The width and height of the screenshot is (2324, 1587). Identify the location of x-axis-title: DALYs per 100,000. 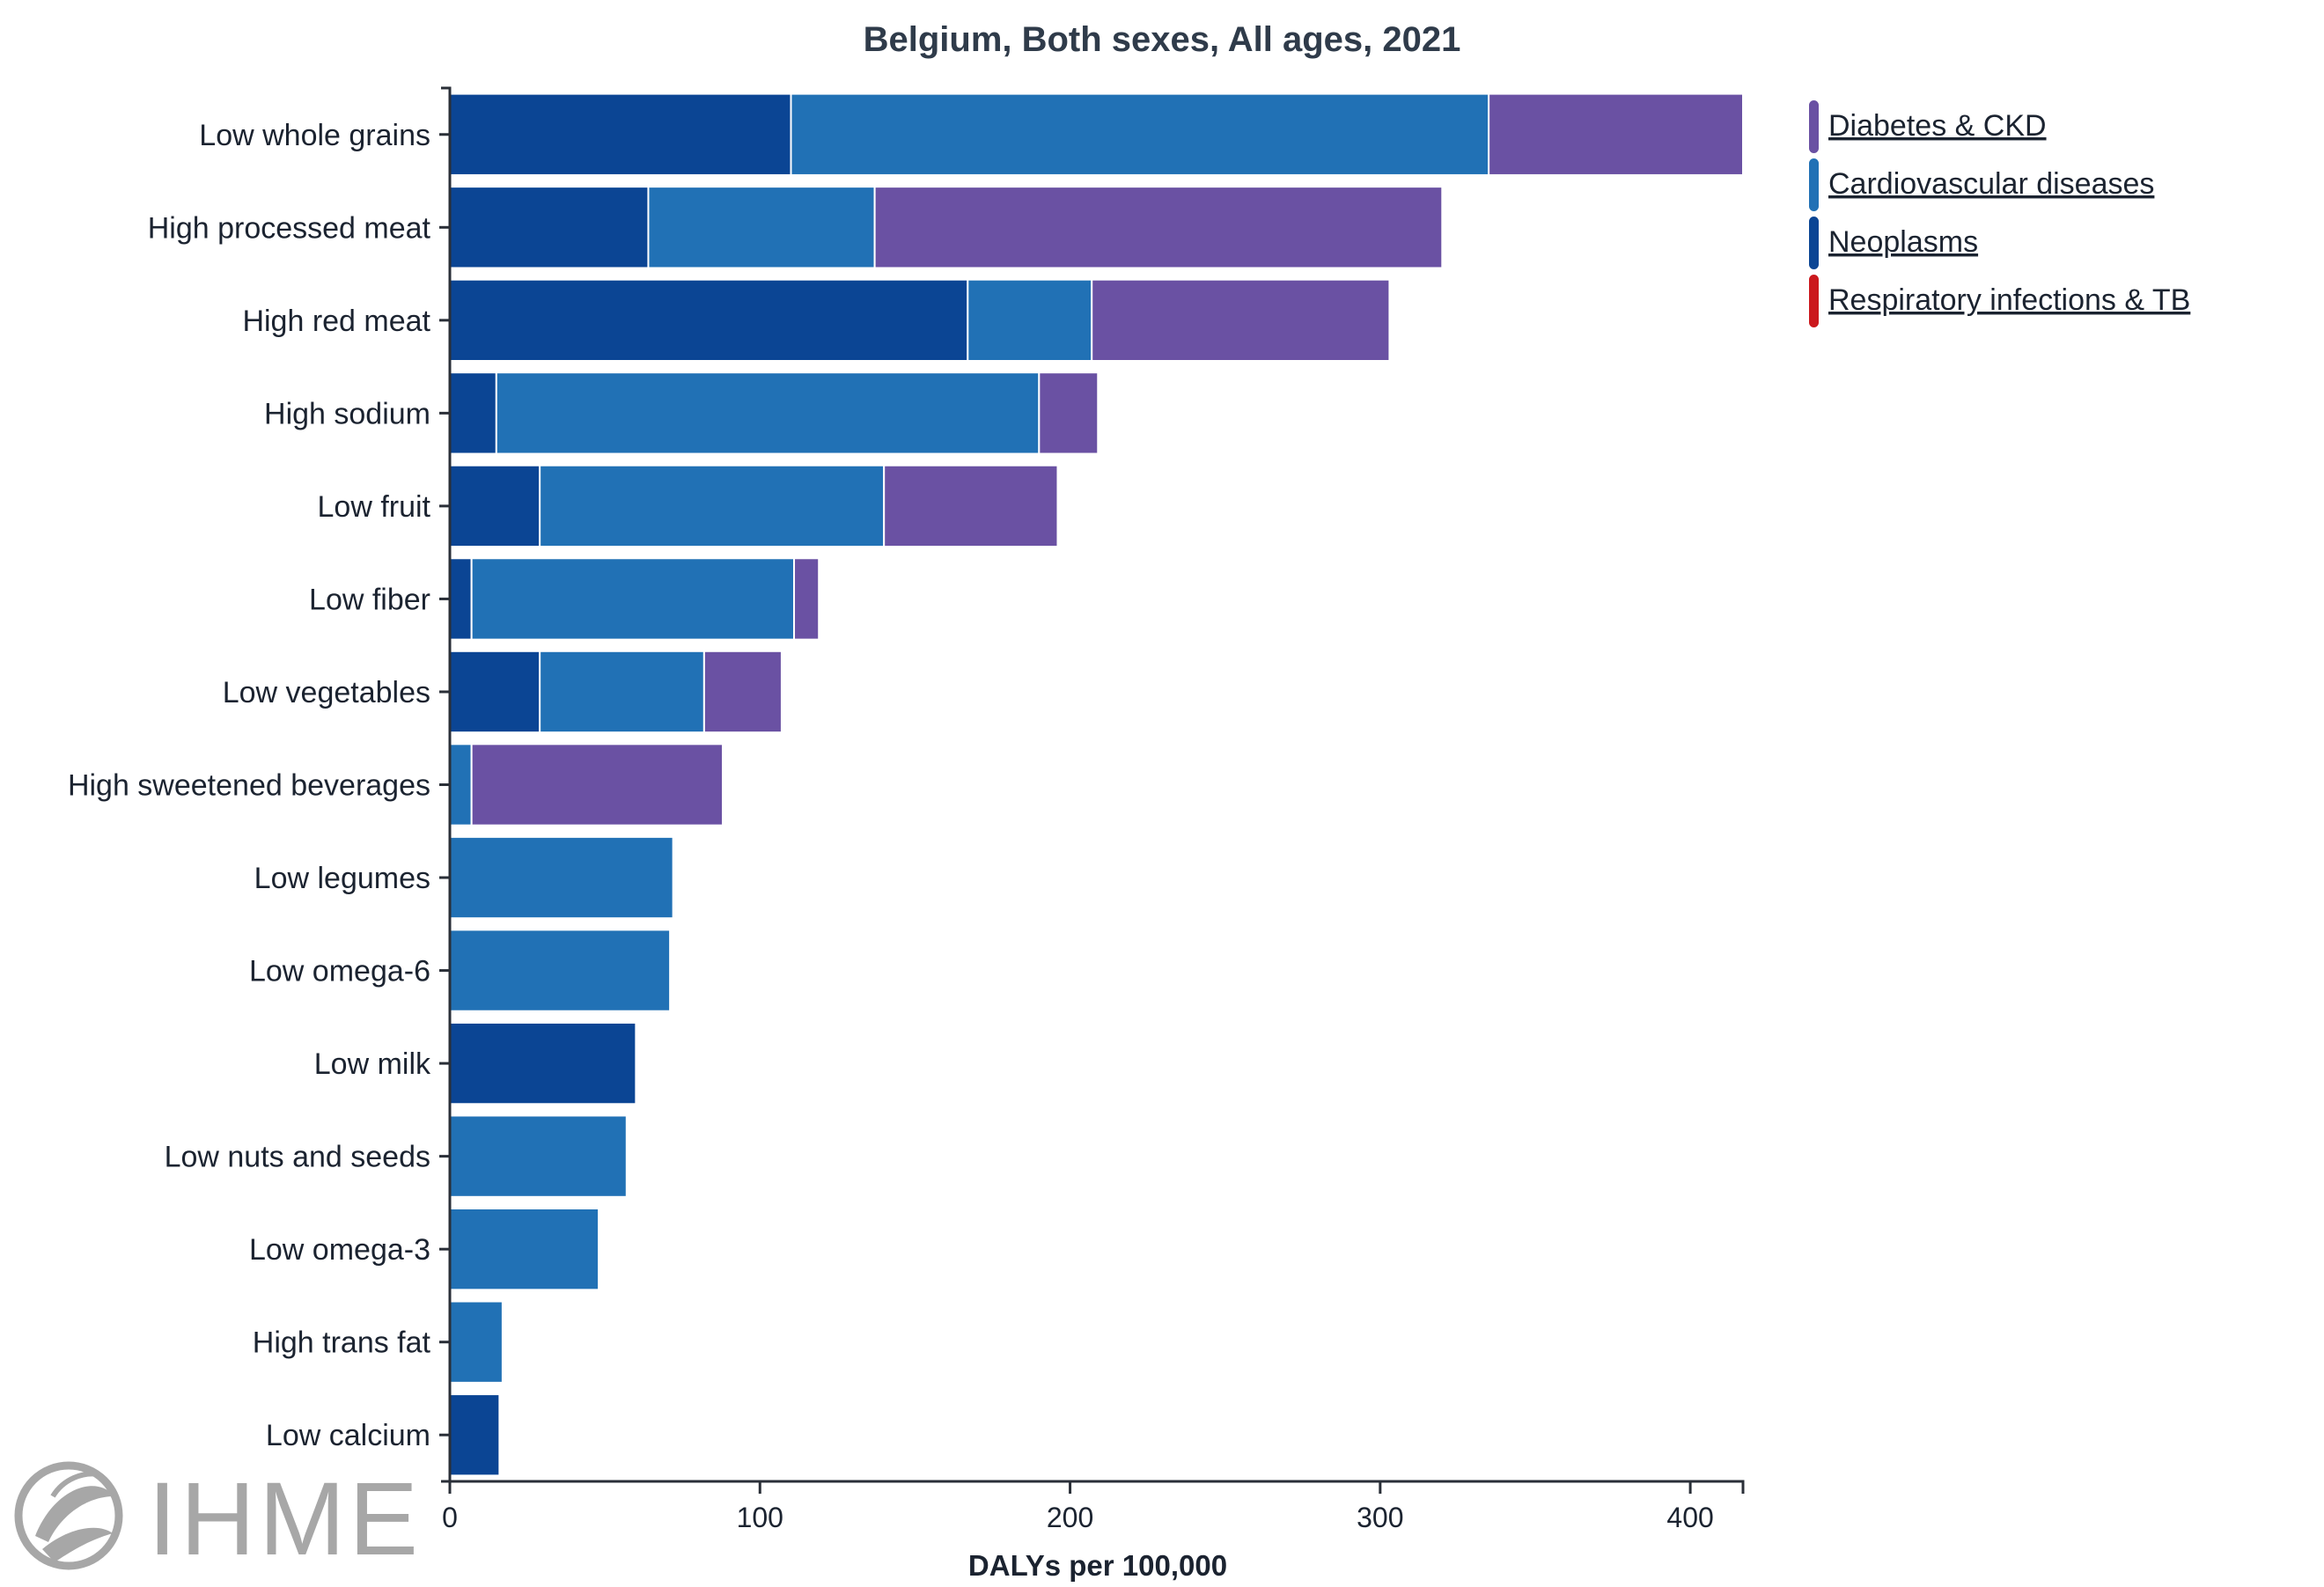
(1097, 1565).